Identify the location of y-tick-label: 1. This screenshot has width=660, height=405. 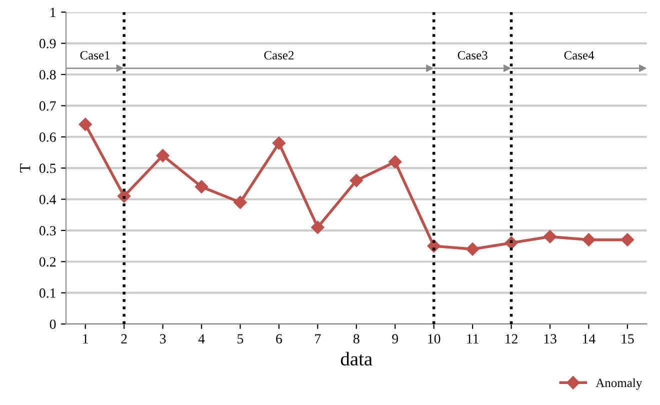
(53, 12).